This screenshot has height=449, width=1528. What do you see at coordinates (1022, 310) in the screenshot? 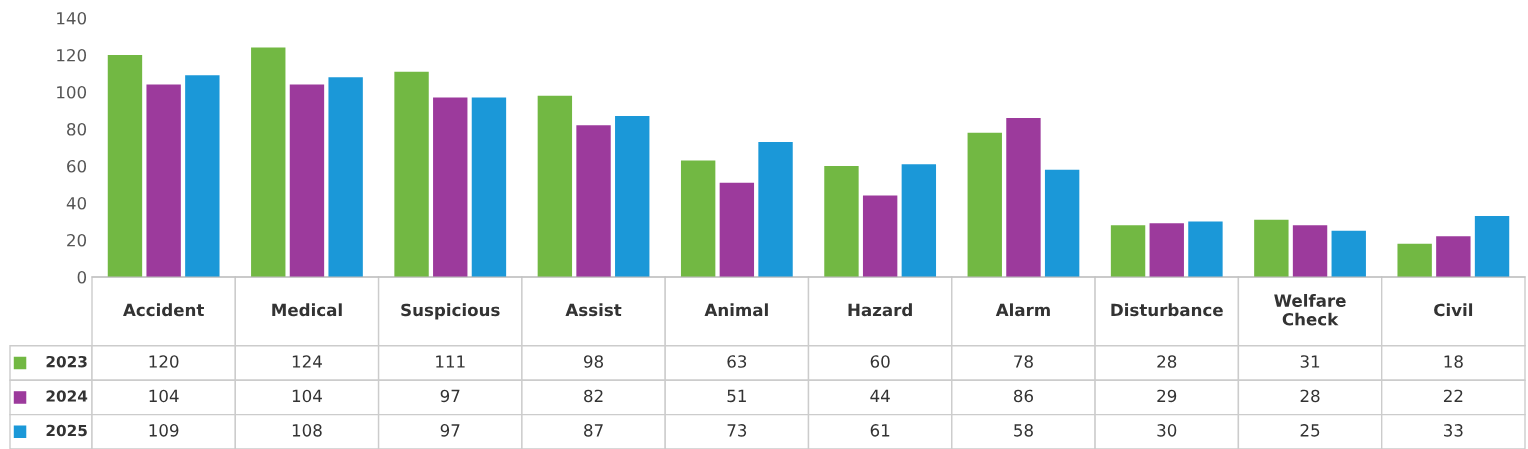
I see `x-tick-label: Alarm` at bounding box center [1022, 310].